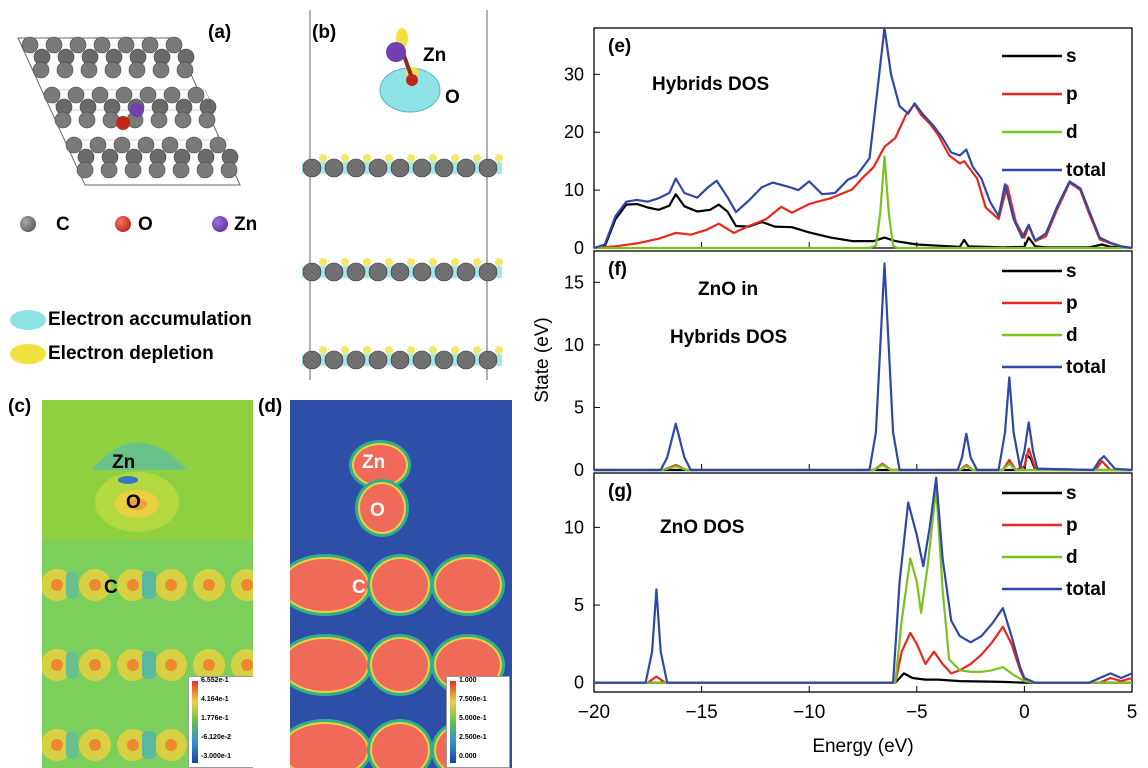 The image size is (1148, 768). Describe the element at coordinates (542, 360) in the screenshot. I see `y-axis-label: State (eV)` at that location.